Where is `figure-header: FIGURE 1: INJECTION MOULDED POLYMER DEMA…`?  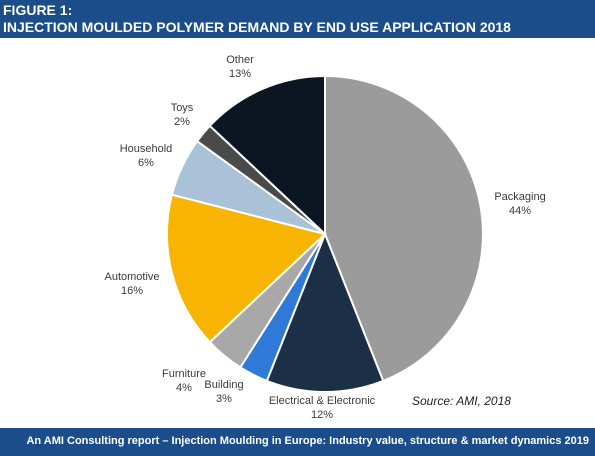 figure-header: FIGURE 1: INJECTION MOULDED POLYMER DEMA… is located at coordinates (297, 19).